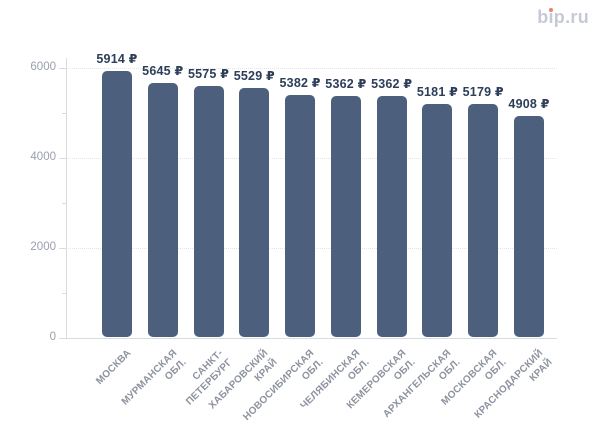 The width and height of the screenshot is (600, 427). What do you see at coordinates (311, 338) in the screenshot?
I see `x-axis-line` at bounding box center [311, 338].